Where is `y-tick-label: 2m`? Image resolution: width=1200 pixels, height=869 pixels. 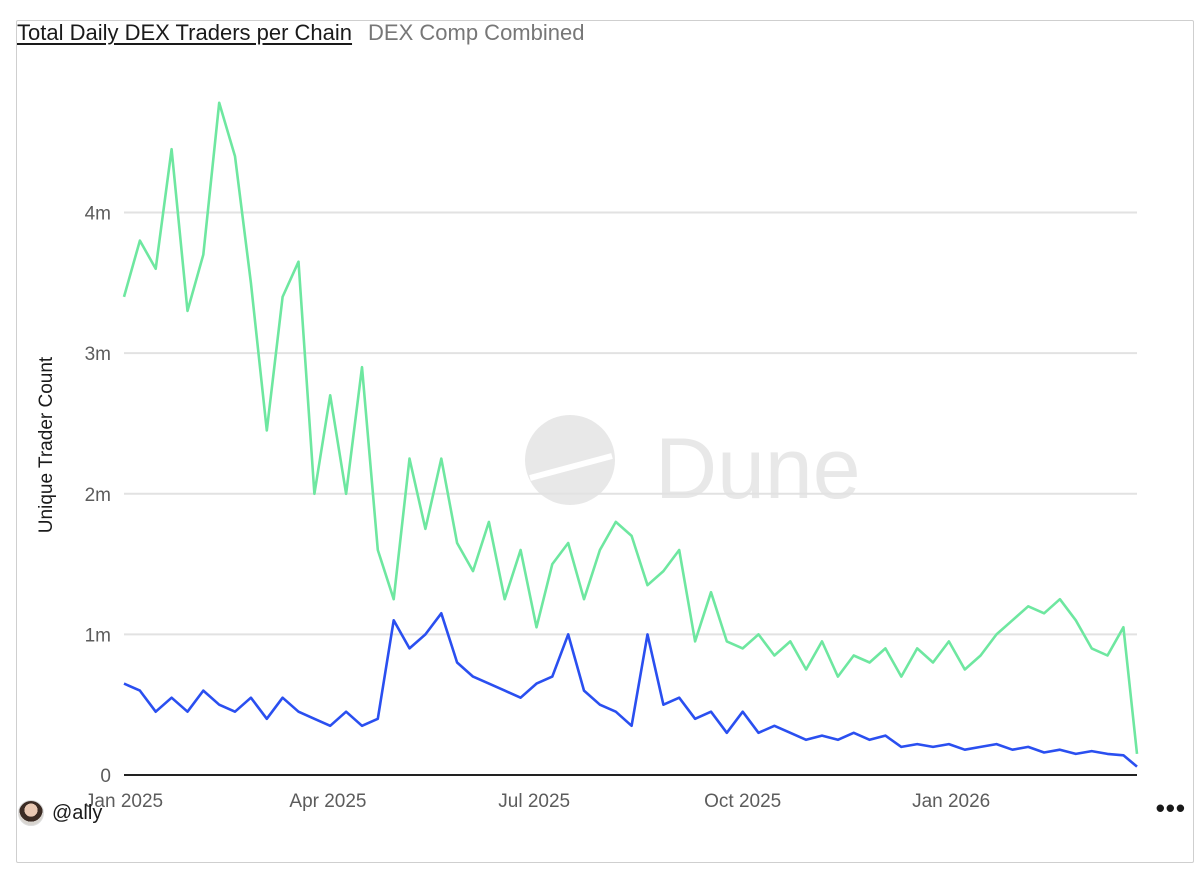 y-tick-label: 2m is located at coordinates (98, 495).